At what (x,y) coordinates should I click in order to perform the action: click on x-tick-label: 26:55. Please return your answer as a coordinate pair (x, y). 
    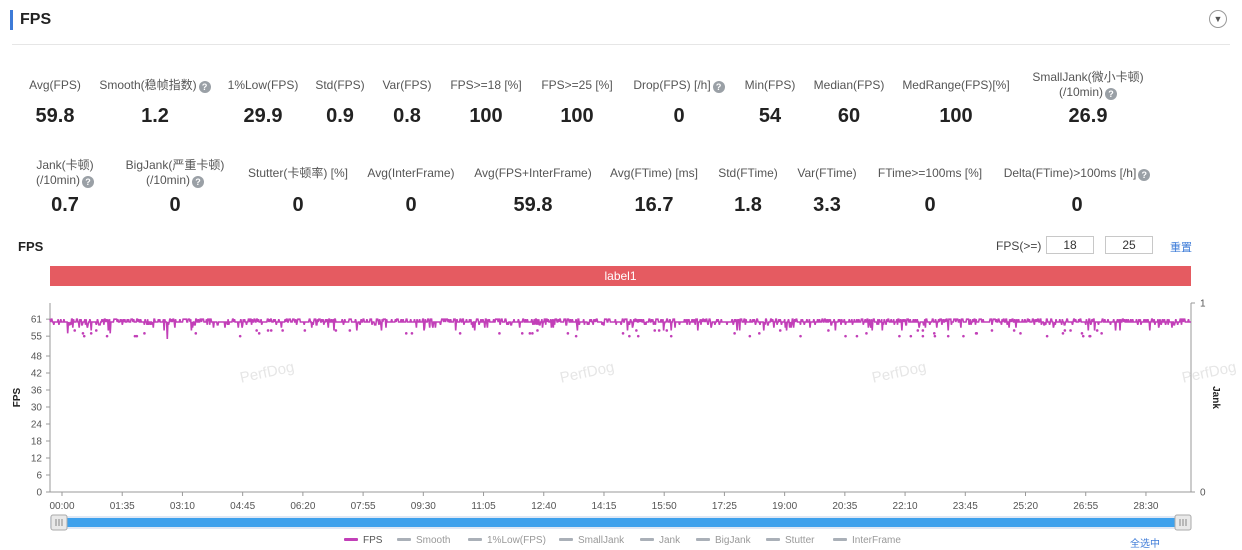
    Looking at the image, I should click on (1085, 506).